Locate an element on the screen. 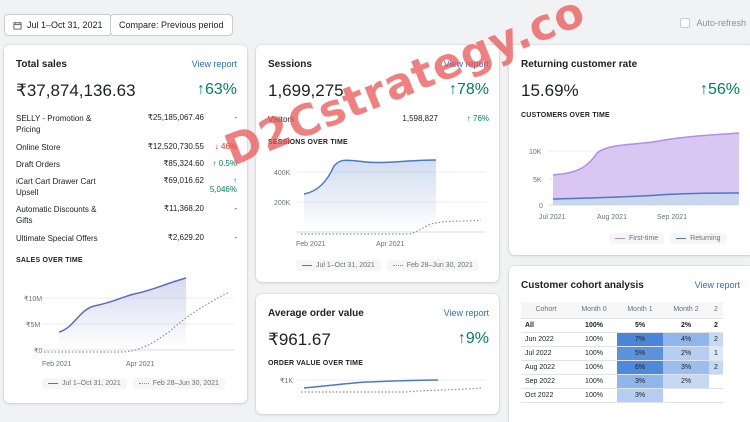  sales-legend: Jul 1–Oct 31, 2021 Feb 28–Jun 30, 2021 is located at coordinates (133, 383).